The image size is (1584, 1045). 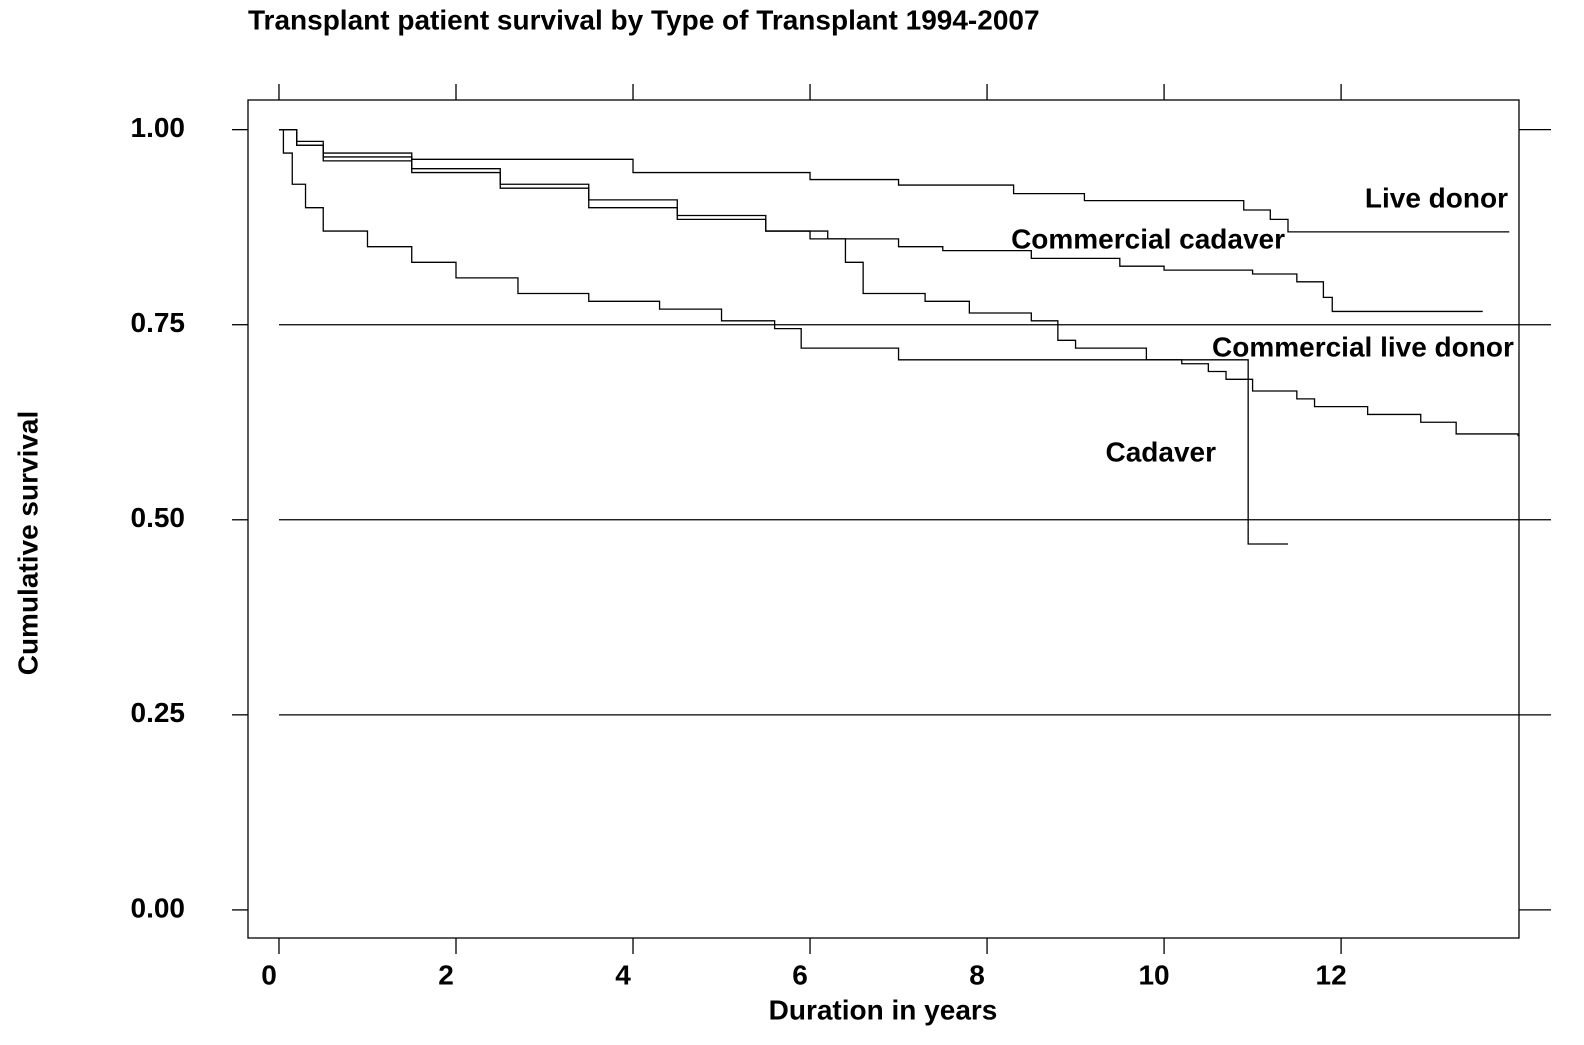 What do you see at coordinates (158, 322) in the screenshot?
I see `y-tick-label: 0.75` at bounding box center [158, 322].